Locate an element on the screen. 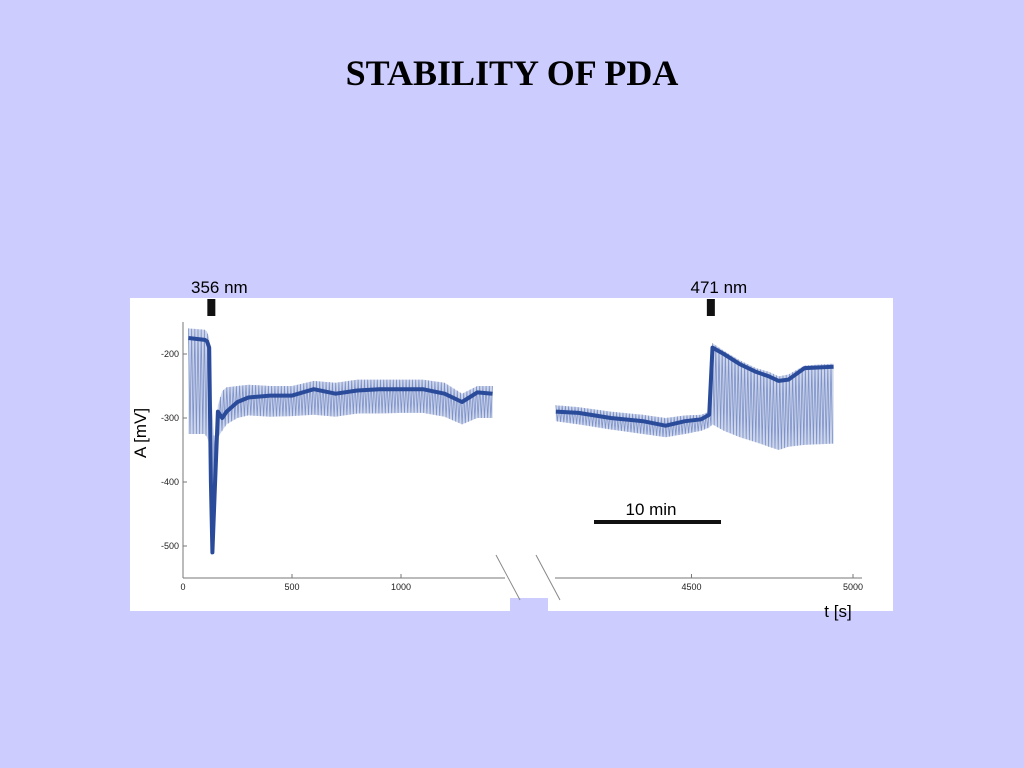 Image resolution: width=1024 pixels, height=768 pixels. x-tick-label: 4500 is located at coordinates (691, 587).